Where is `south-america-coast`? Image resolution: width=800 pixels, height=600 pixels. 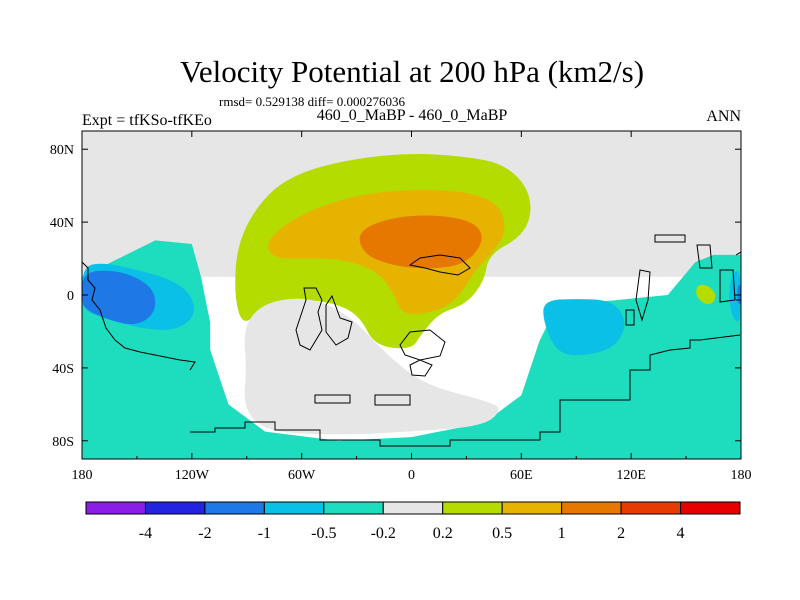 south-america-coast is located at coordinates (139, 316).